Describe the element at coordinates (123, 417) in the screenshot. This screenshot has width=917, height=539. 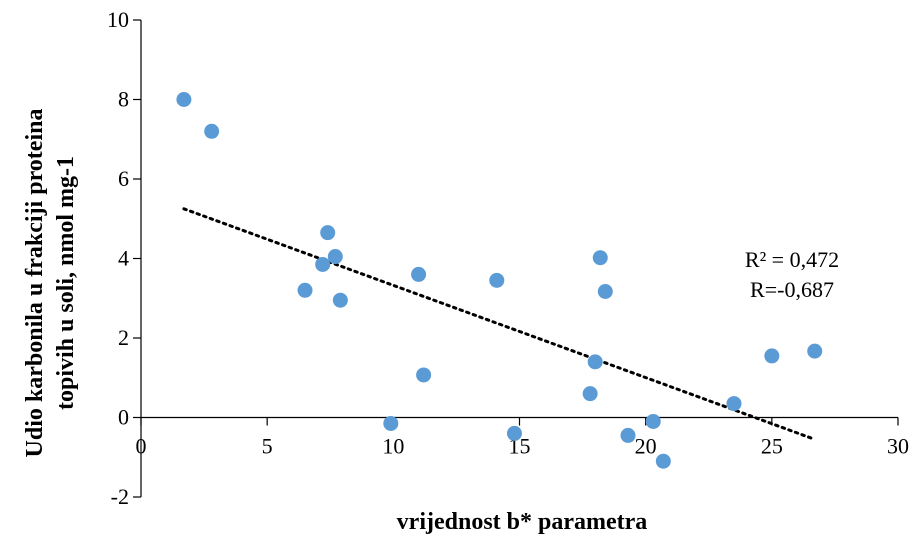
I see `y-tick-label: 0` at that location.